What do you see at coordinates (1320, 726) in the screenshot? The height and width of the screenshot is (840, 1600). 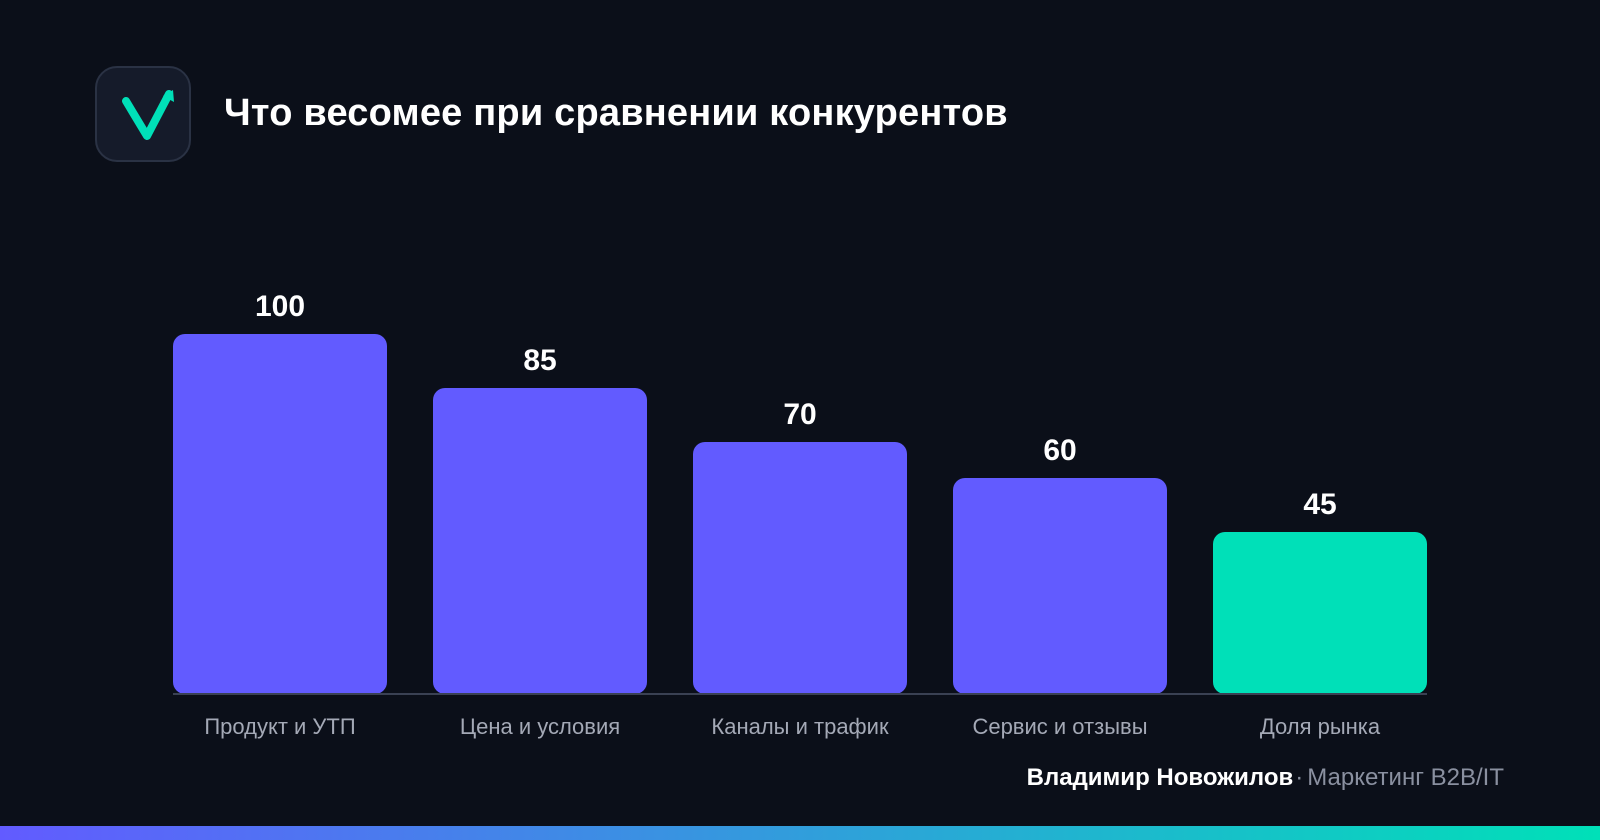 I see `category-label-5: Доля рынка` at bounding box center [1320, 726].